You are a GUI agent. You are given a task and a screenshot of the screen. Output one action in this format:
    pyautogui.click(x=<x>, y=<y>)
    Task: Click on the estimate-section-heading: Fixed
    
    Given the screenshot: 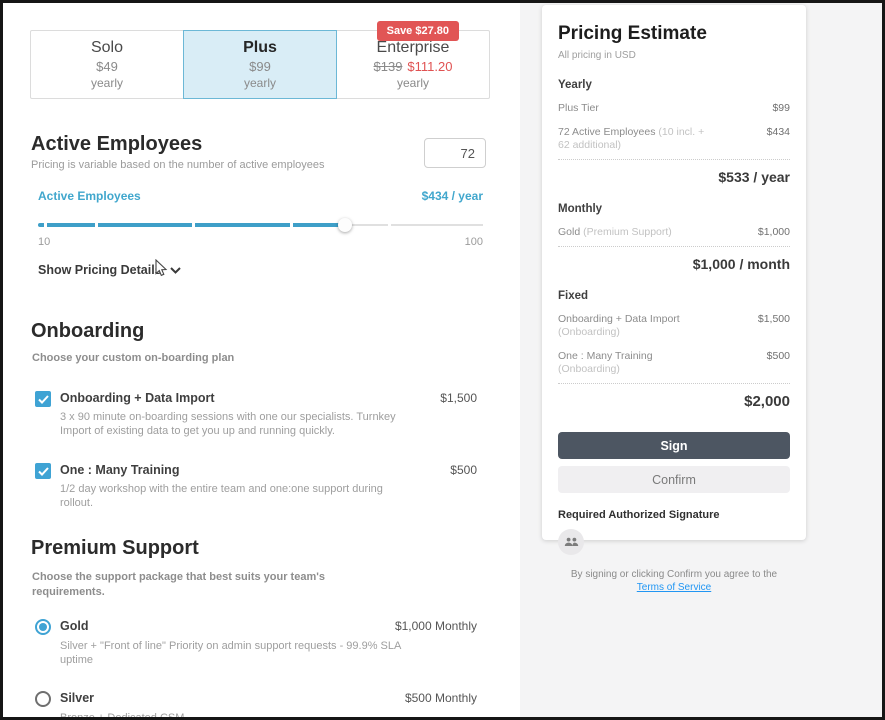 What is the action you would take?
    pyautogui.click(x=573, y=296)
    